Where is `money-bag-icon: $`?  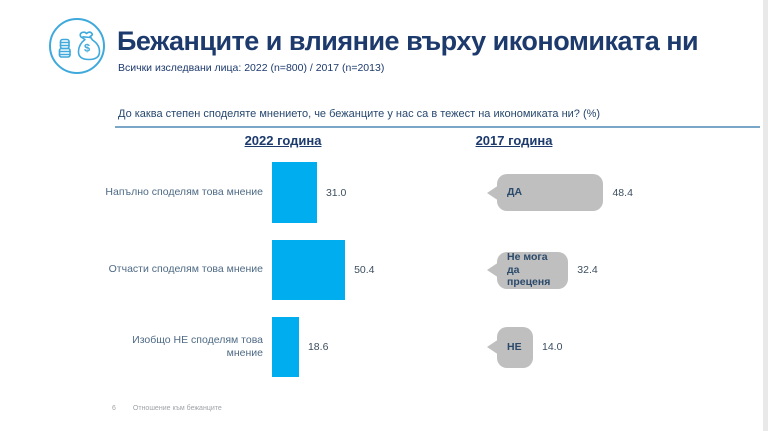 money-bag-icon: $ is located at coordinates (77, 46).